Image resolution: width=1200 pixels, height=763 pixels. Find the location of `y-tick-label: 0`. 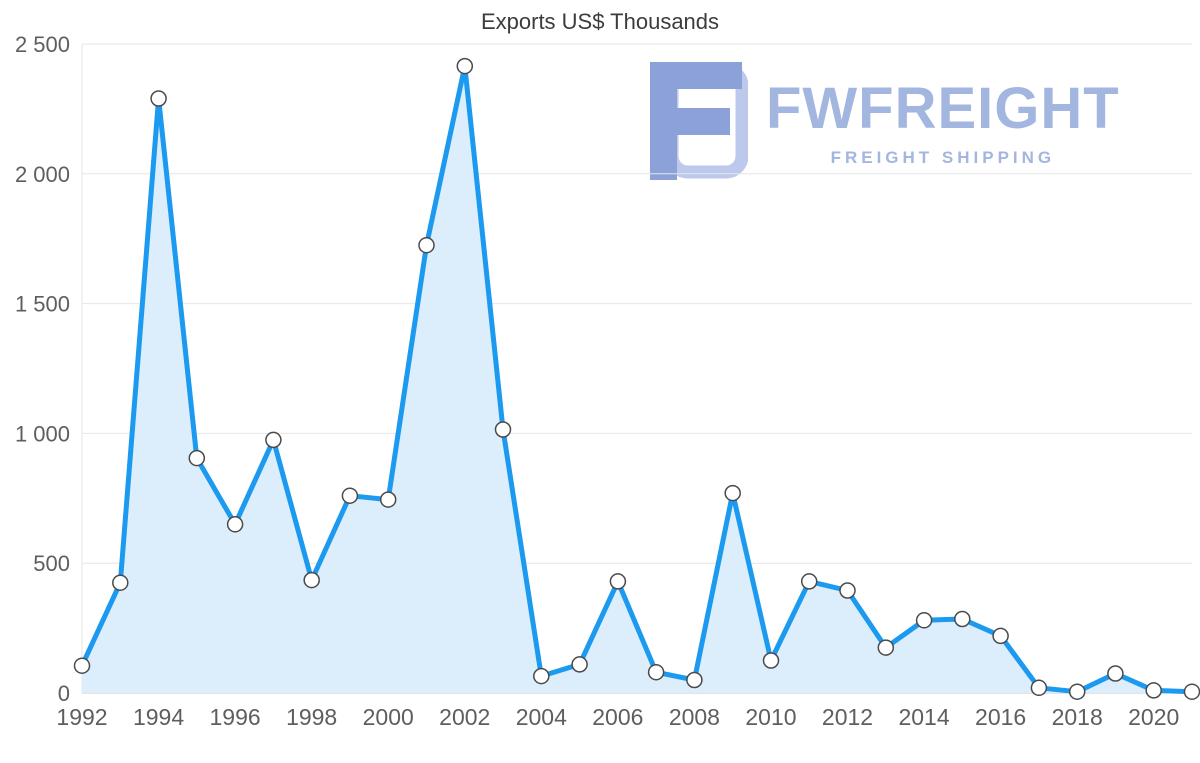

y-tick-label: 0 is located at coordinates (64, 693).